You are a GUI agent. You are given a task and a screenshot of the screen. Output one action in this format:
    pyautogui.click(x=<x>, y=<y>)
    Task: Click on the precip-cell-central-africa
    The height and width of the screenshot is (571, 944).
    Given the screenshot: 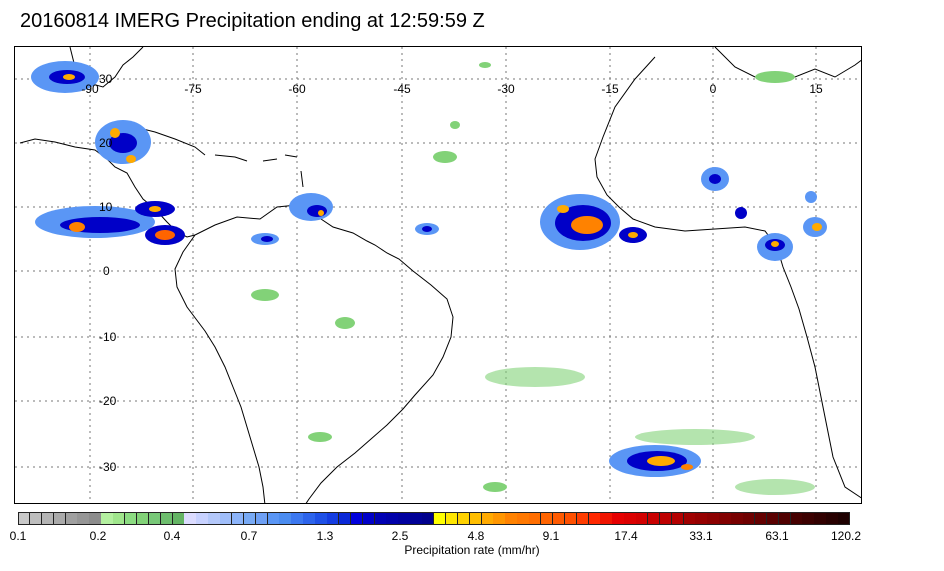 What is the action you would take?
    pyautogui.click(x=764, y=214)
    